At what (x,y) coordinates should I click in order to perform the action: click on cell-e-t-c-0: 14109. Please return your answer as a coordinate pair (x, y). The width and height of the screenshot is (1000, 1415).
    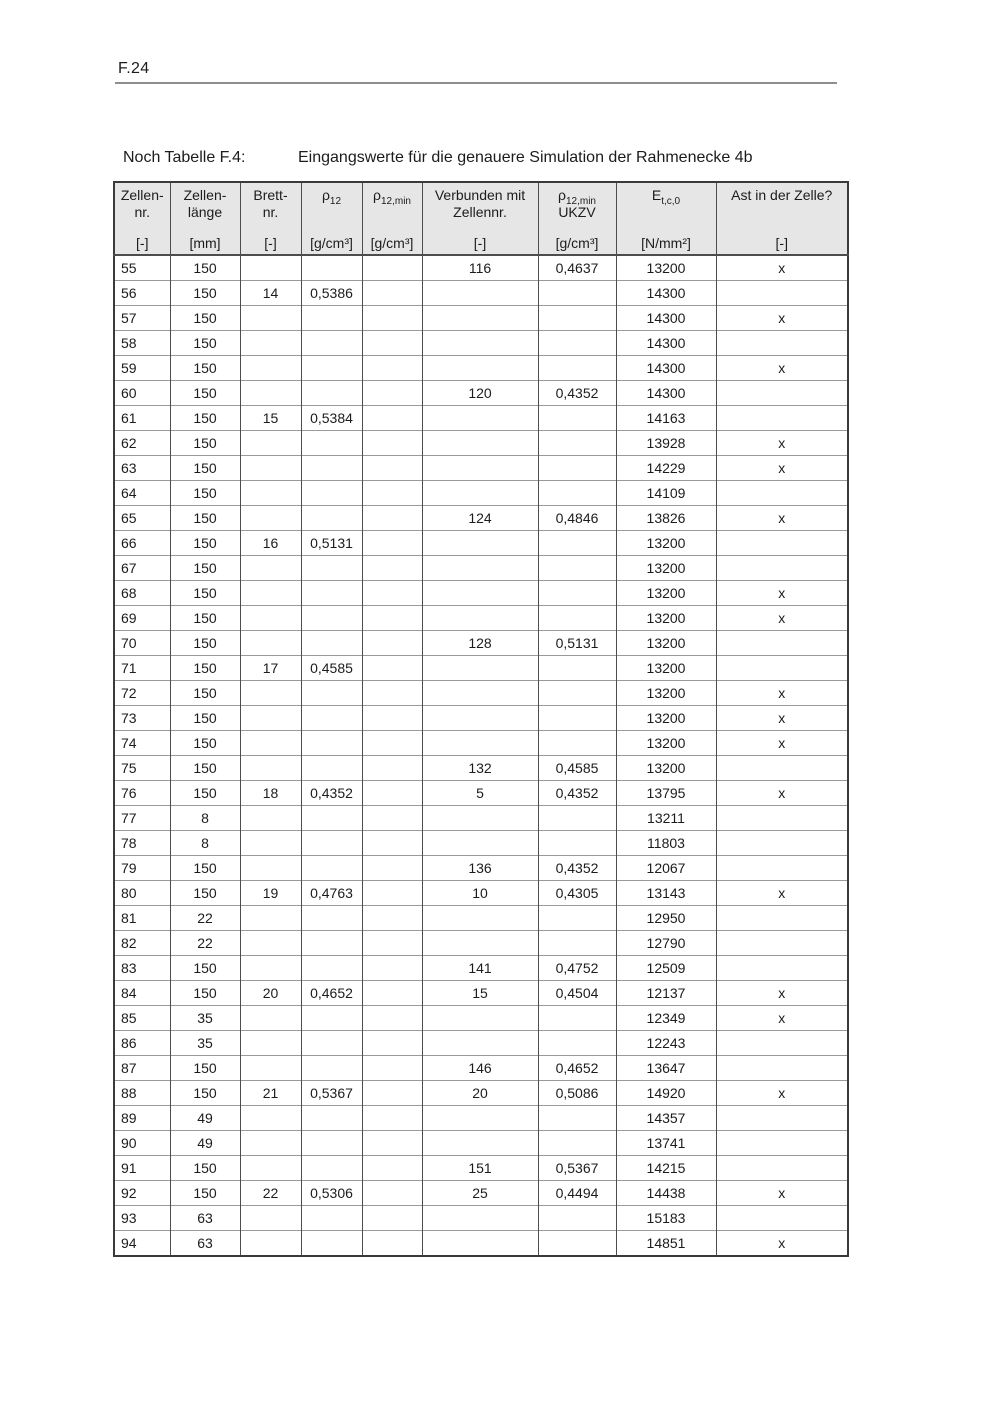
    Looking at the image, I should click on (665, 493).